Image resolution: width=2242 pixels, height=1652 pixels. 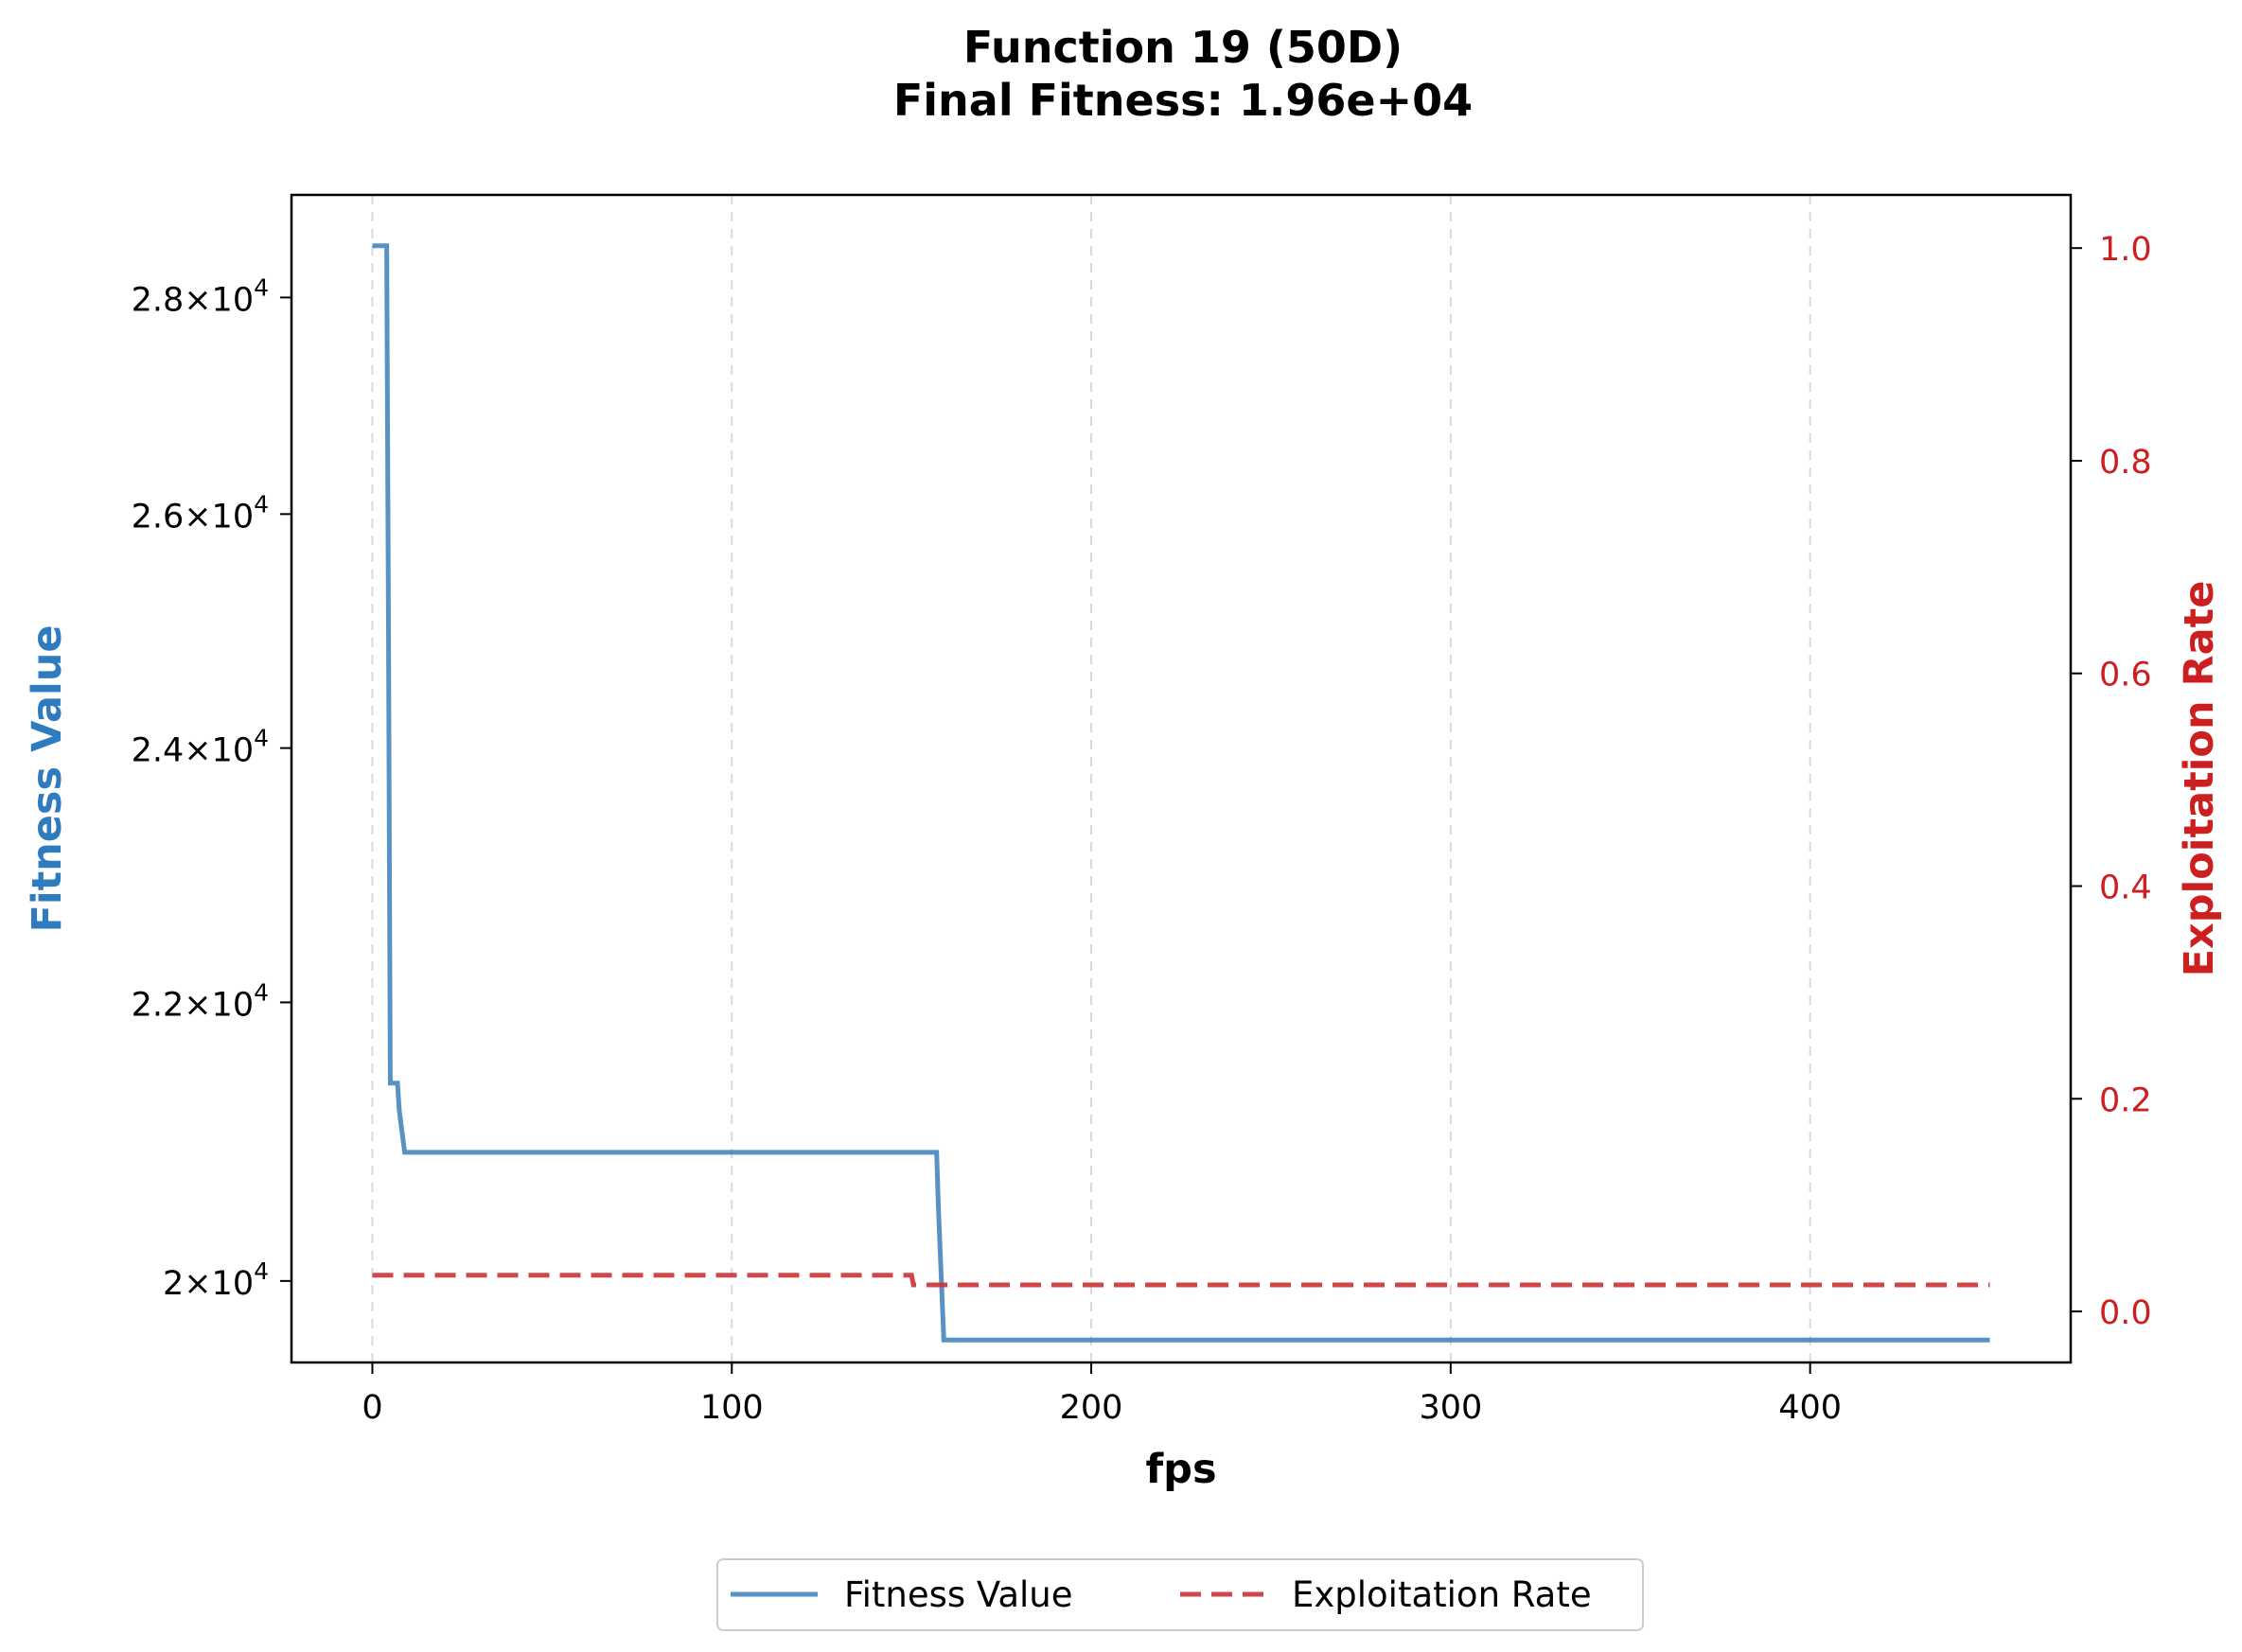 What do you see at coordinates (200, 1001) in the screenshot?
I see `y-left-tick-label: 2.2×10⁴` at bounding box center [200, 1001].